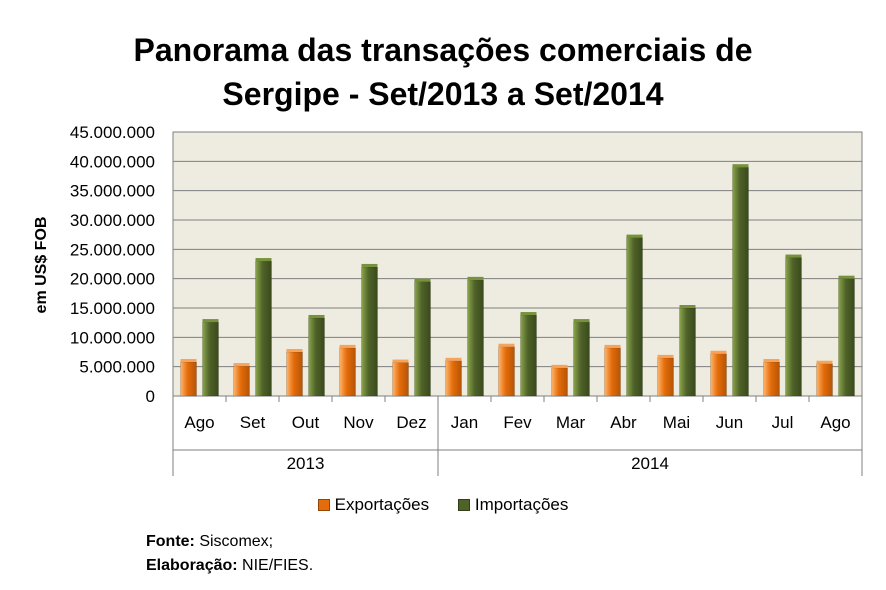  I want to click on y-tick-label: 30.000.000, so click(112, 220).